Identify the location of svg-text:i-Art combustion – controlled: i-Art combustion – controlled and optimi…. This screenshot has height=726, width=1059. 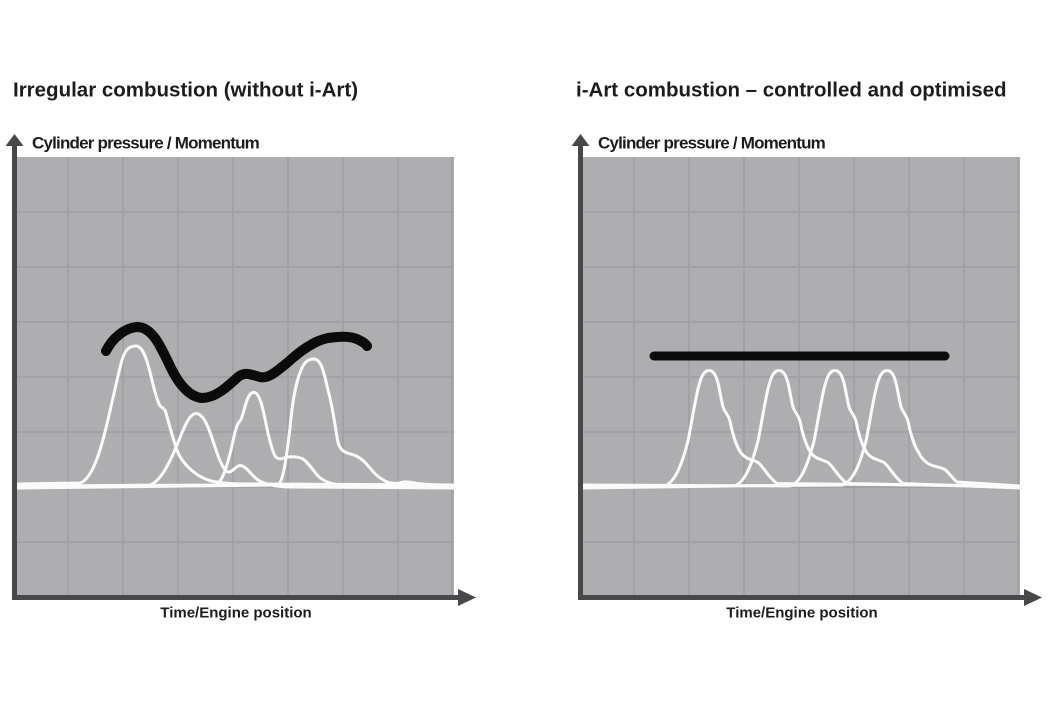
(791, 90).